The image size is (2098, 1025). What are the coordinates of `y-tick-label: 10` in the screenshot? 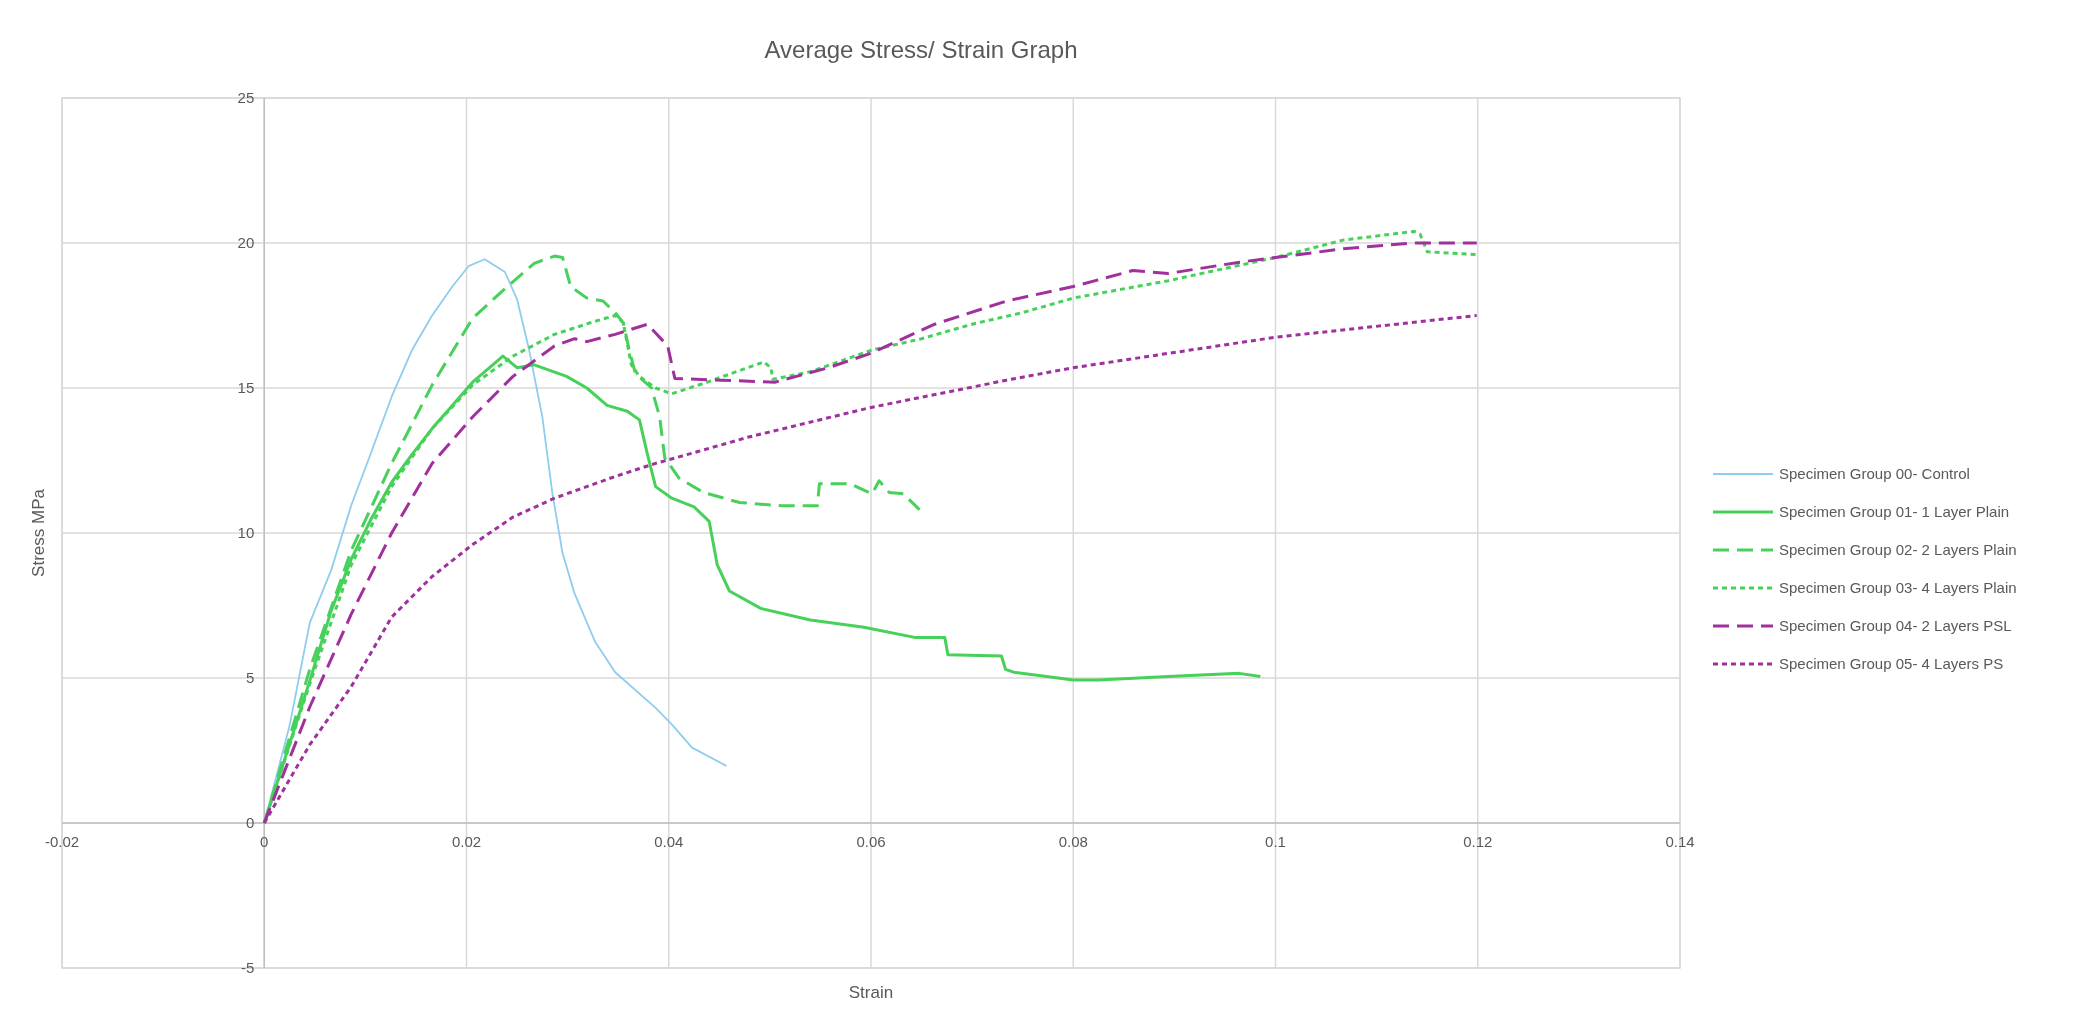 It's located at (246, 532).